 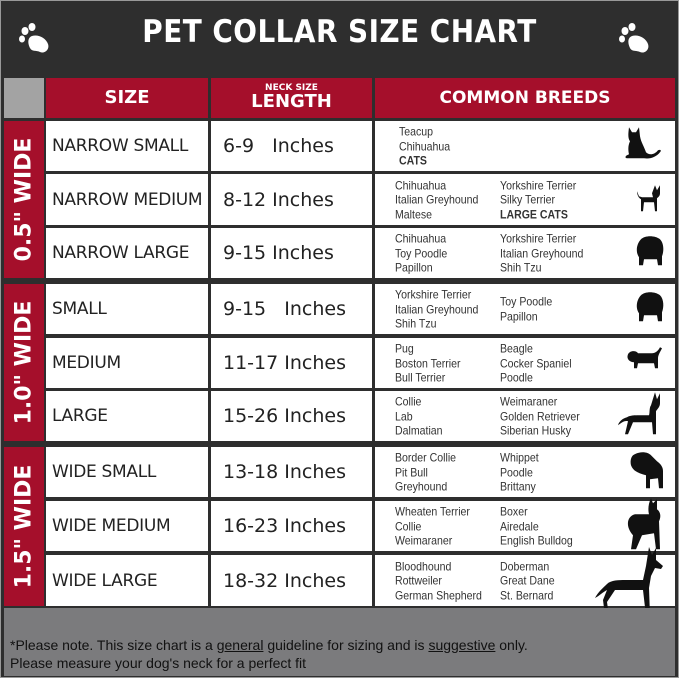 I want to click on header-size: SIZE, so click(x=127, y=98).